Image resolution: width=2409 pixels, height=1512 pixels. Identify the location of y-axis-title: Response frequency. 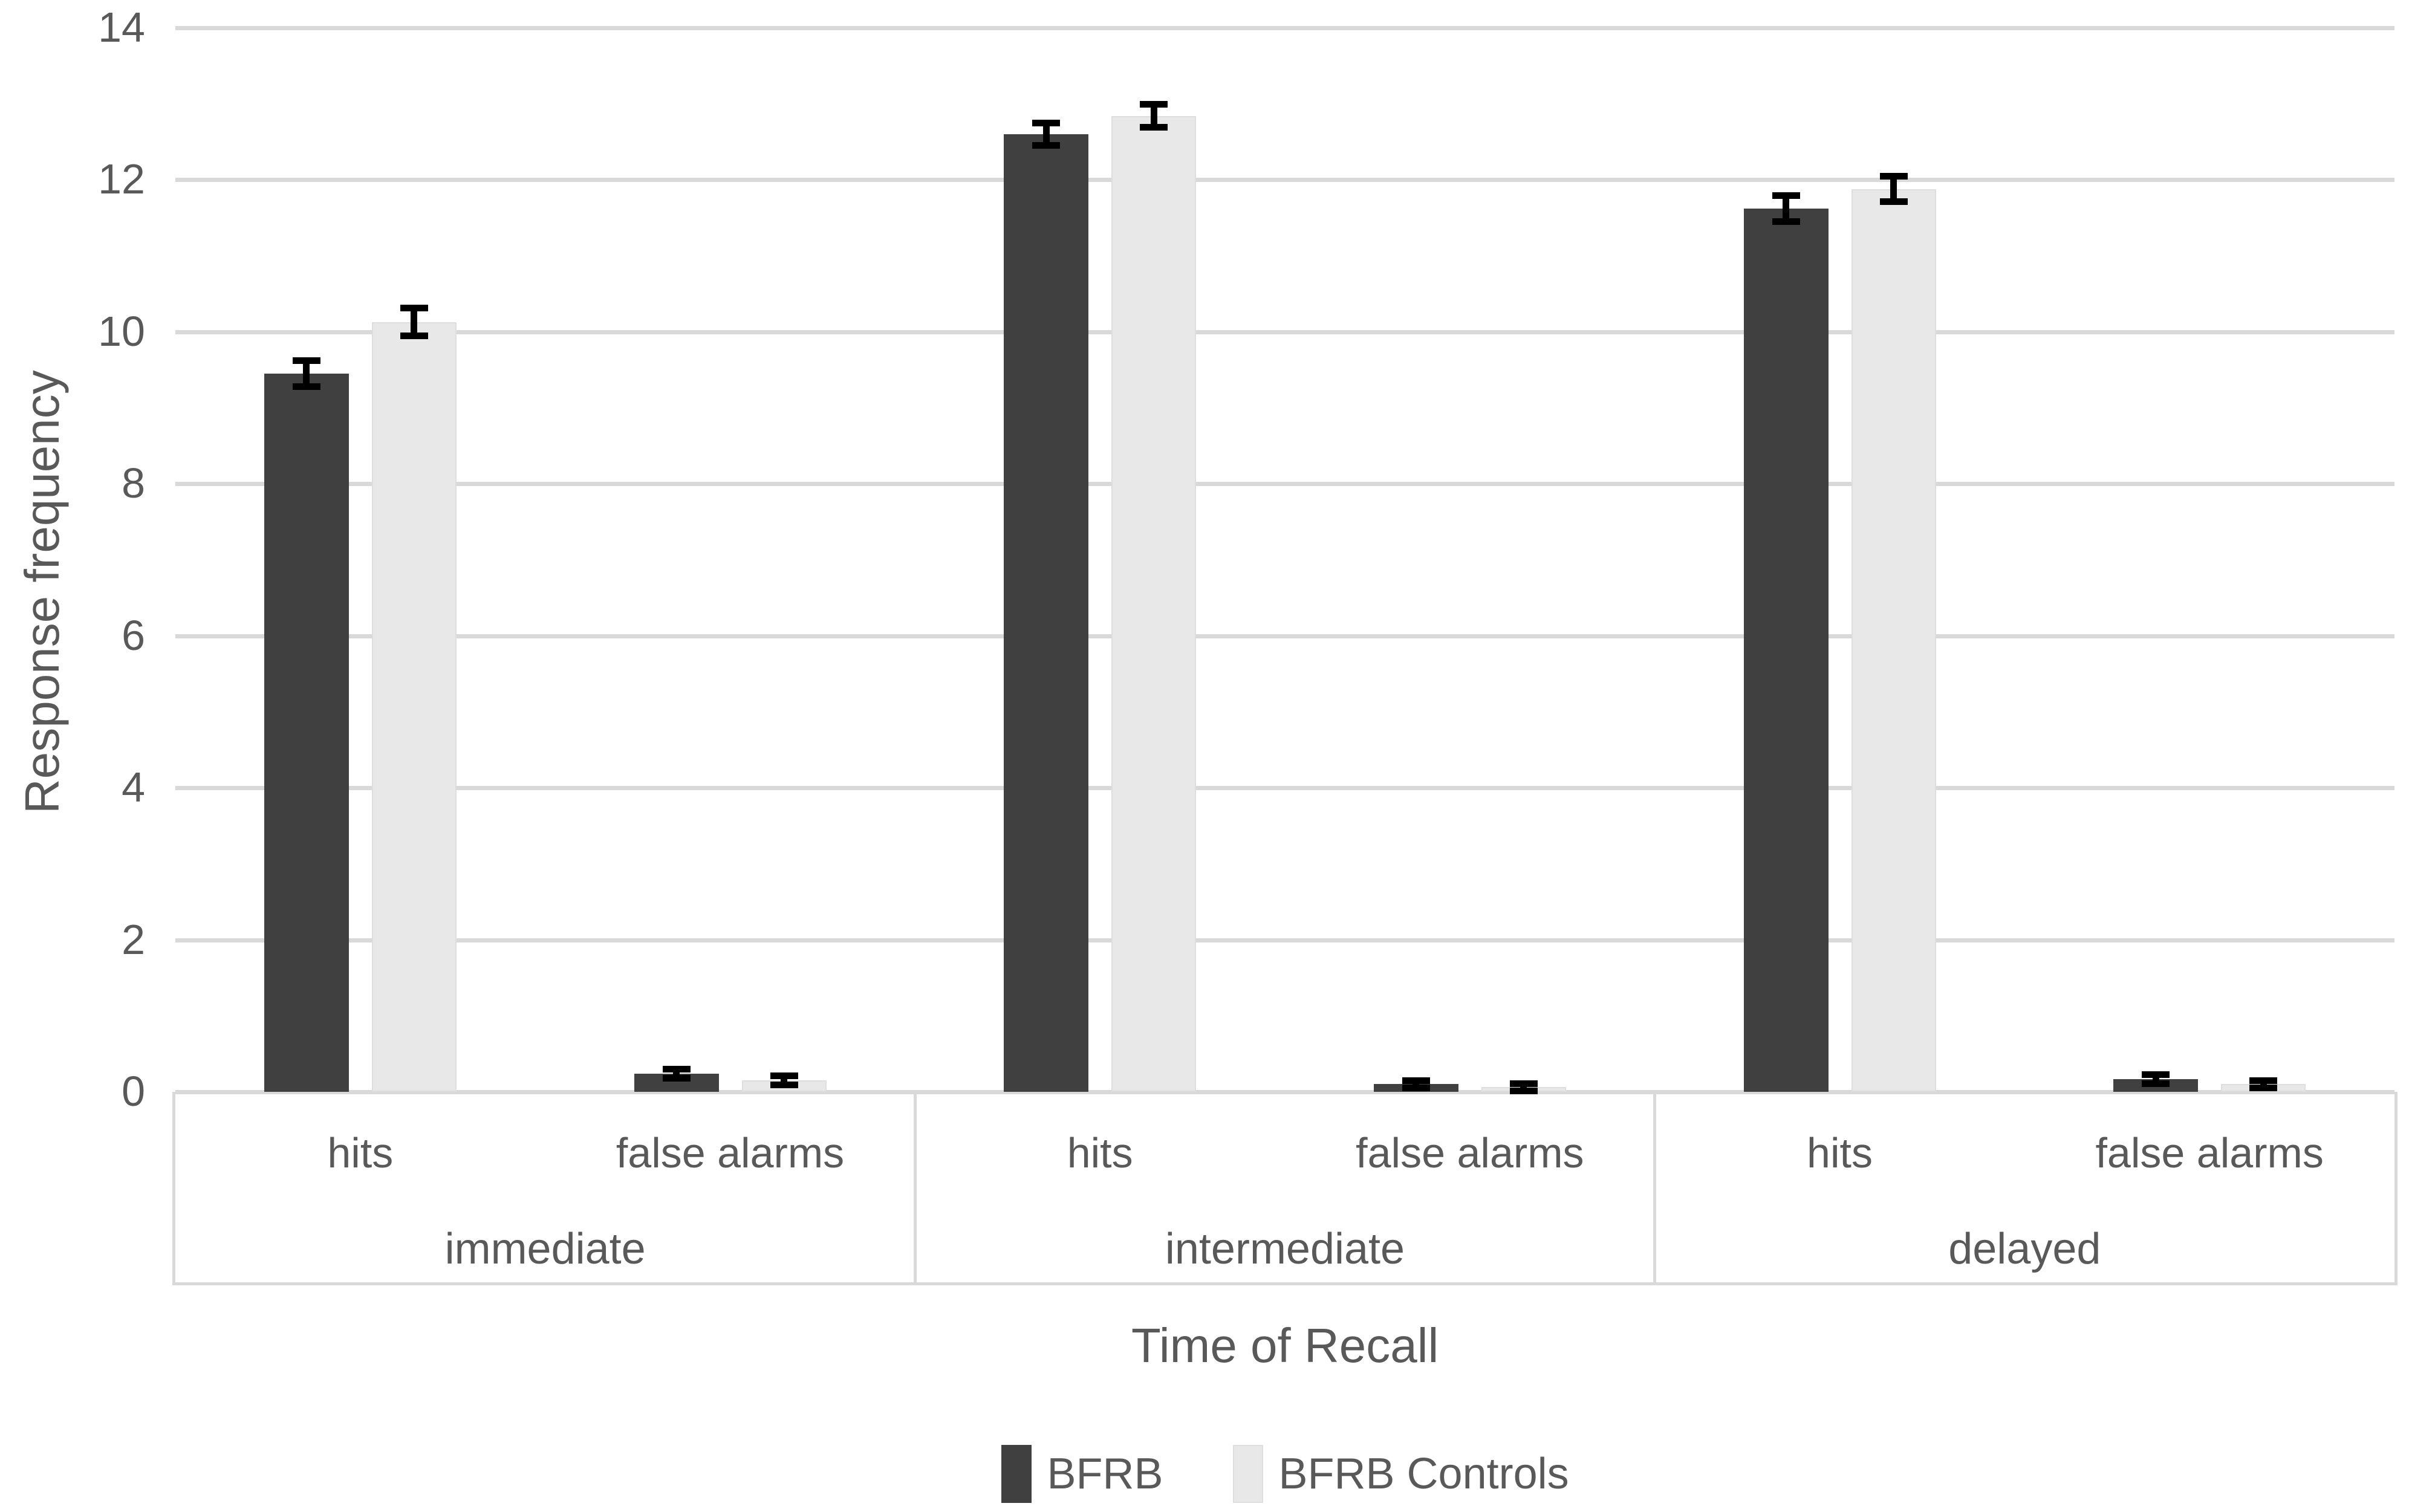
(42, 592).